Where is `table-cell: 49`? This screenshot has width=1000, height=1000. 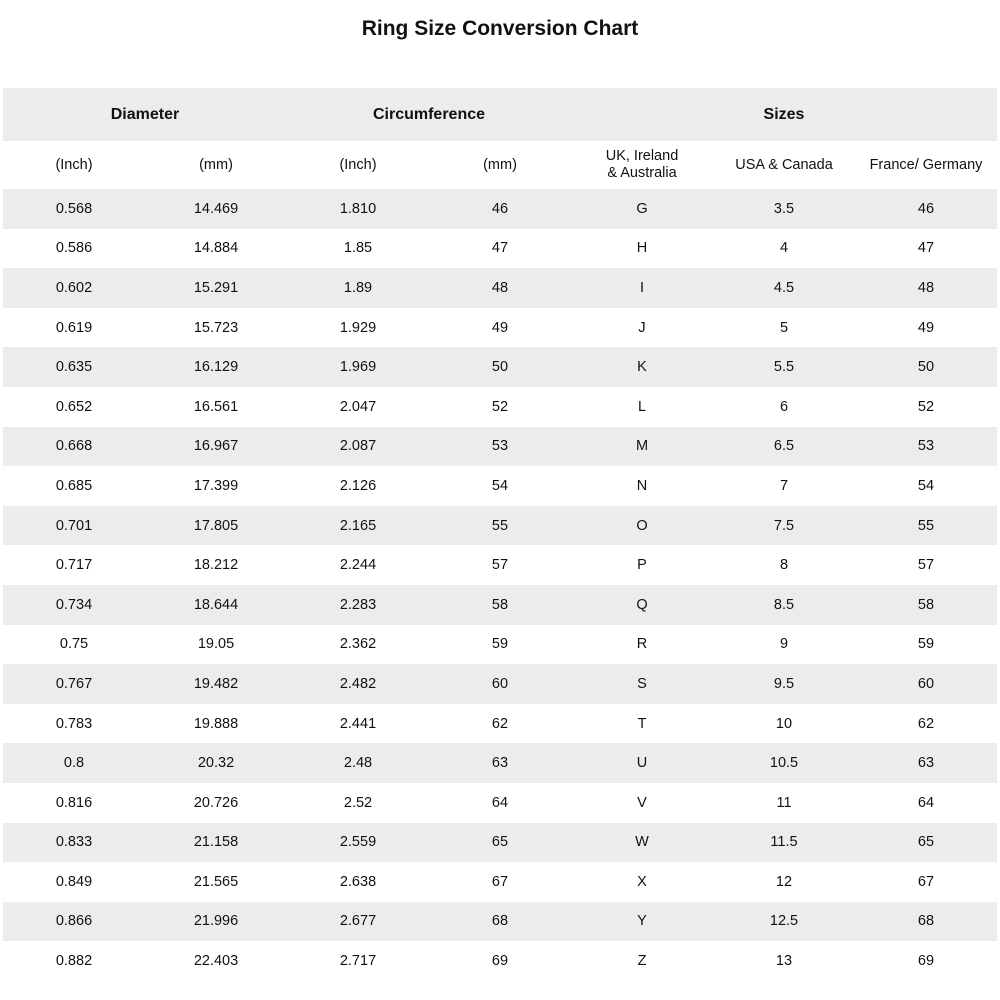 table-cell: 49 is located at coordinates (926, 327).